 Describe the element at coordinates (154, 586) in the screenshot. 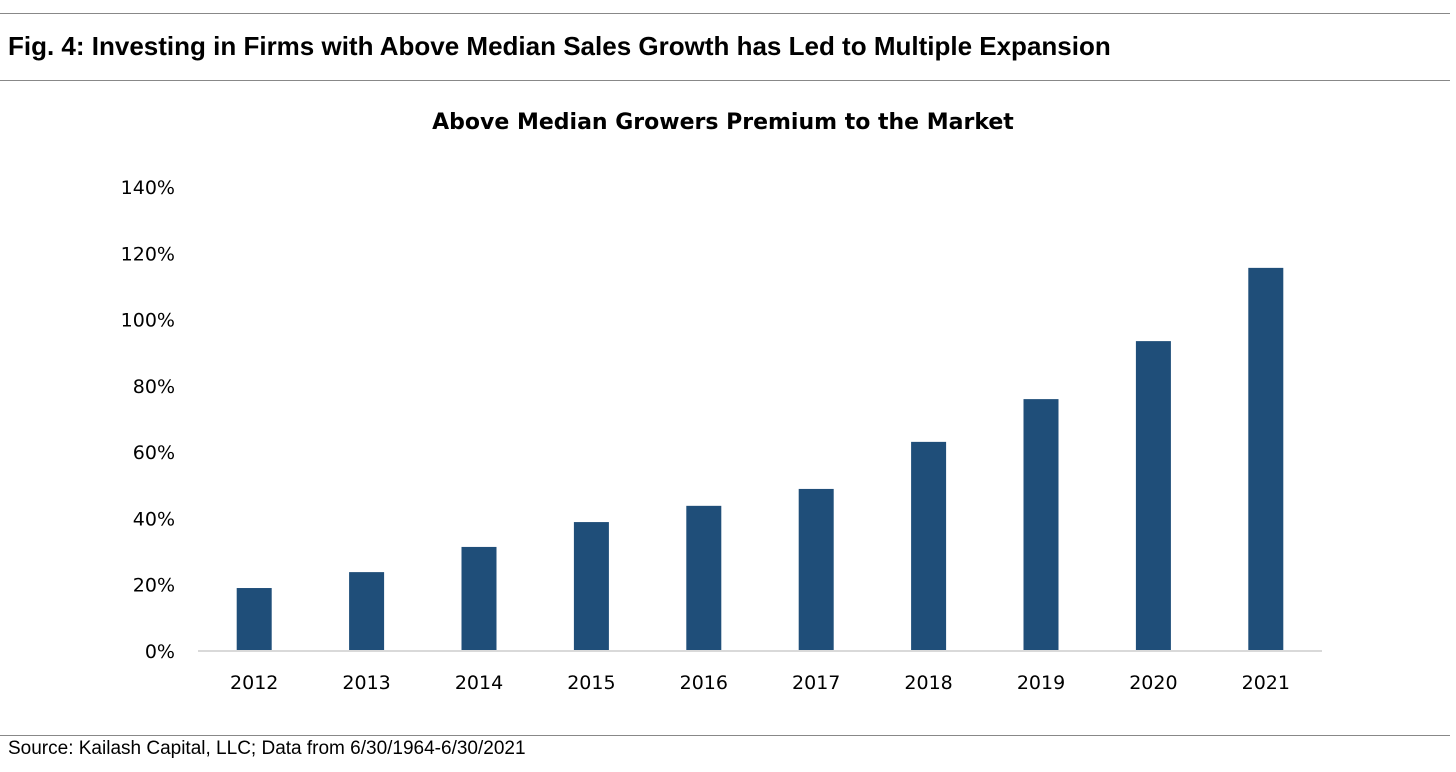

I see `y-tick-label: 20%` at that location.